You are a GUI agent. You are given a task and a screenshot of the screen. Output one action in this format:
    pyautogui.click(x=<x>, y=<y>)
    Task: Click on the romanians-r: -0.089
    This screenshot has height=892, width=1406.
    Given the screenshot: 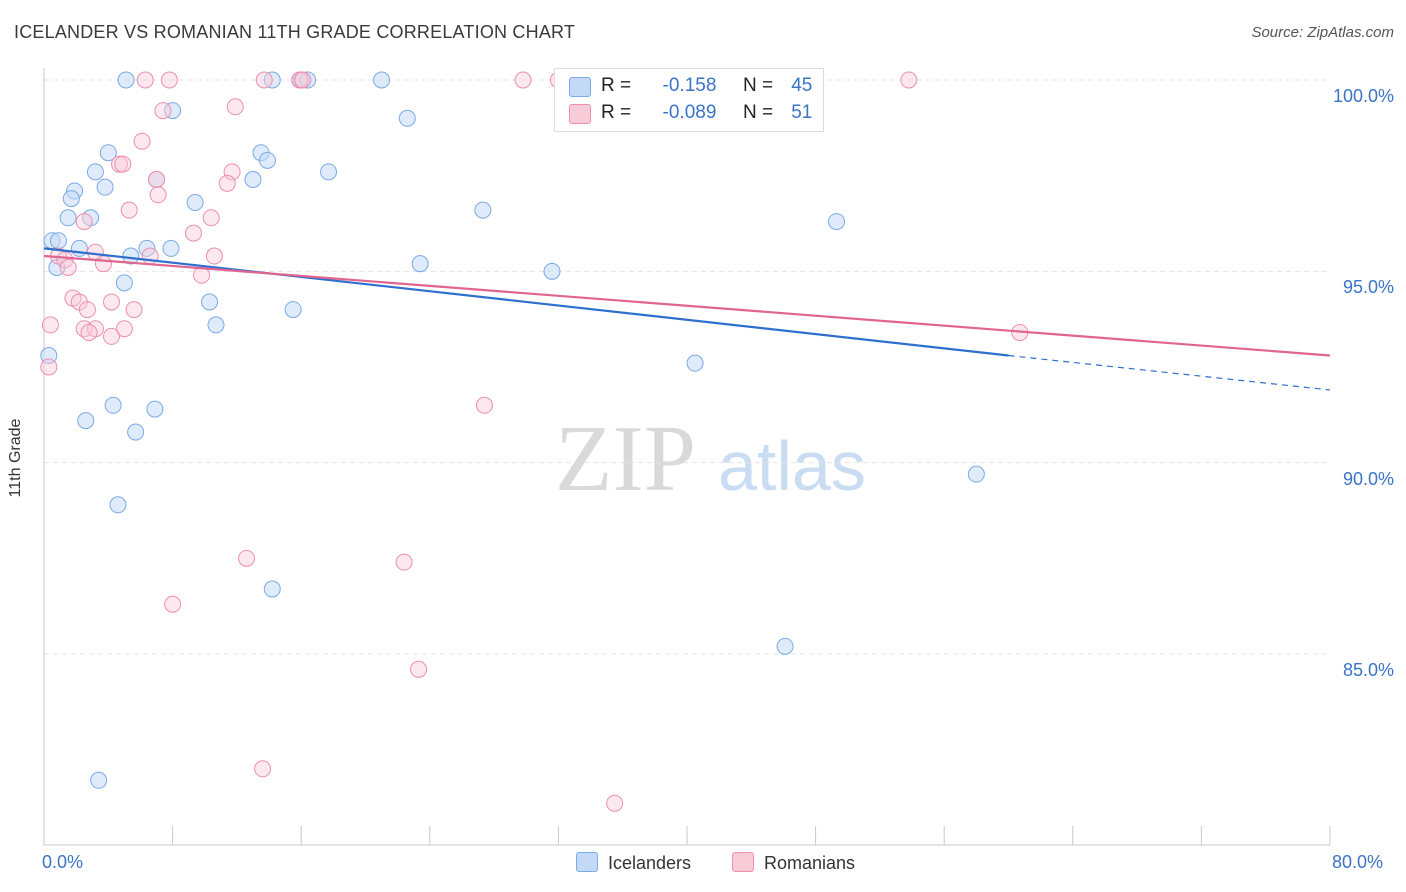 What is the action you would take?
    pyautogui.click(x=689, y=112)
    